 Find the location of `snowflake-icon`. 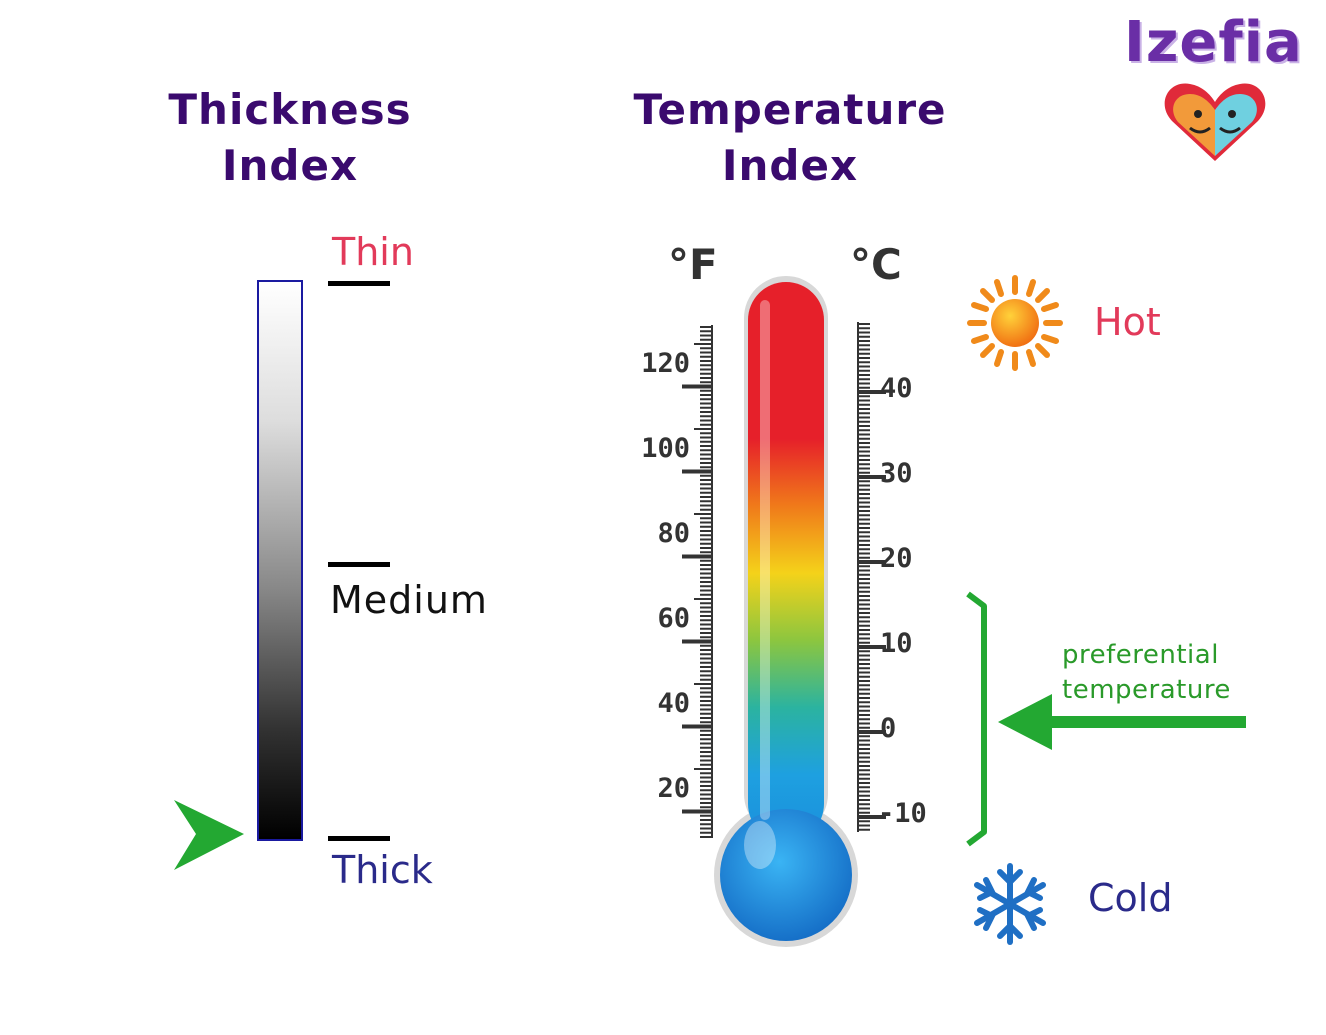

snowflake-icon is located at coordinates (1010, 904).